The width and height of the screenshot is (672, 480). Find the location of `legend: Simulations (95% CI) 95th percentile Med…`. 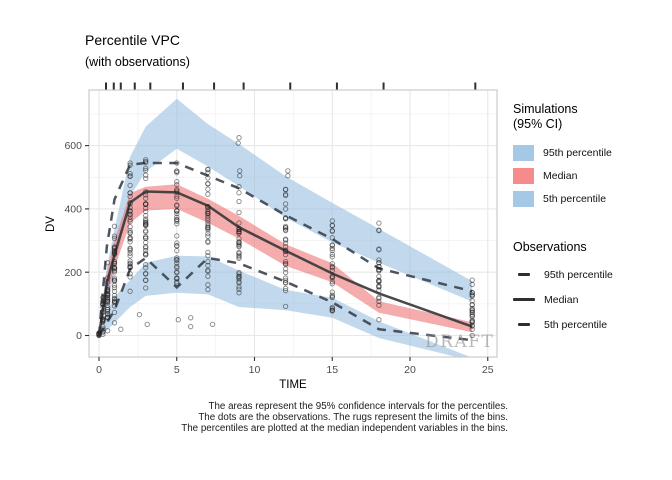

legend: Simulations (95% CI) 95th percentile Med… is located at coordinates (591, 219).